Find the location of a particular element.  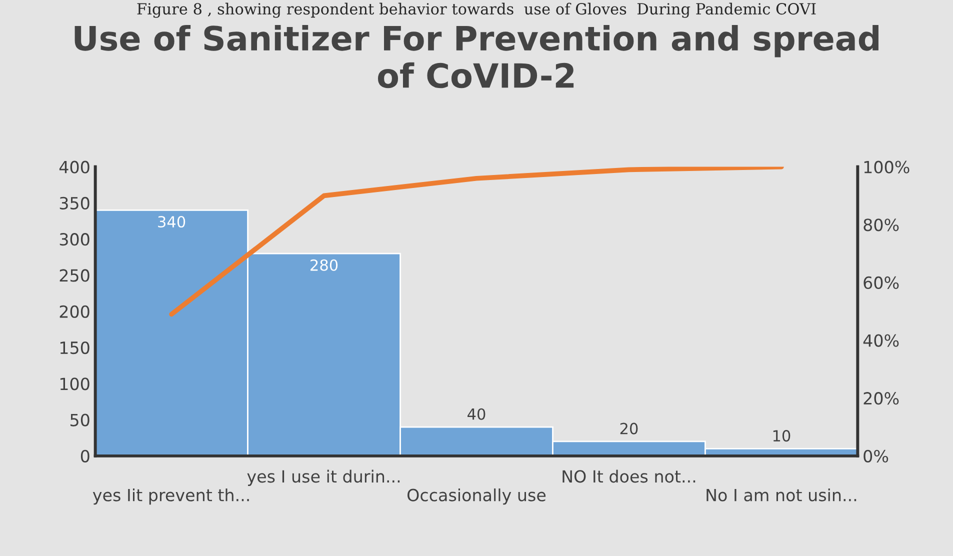

y-tick-label: 300 is located at coordinates (75, 239).